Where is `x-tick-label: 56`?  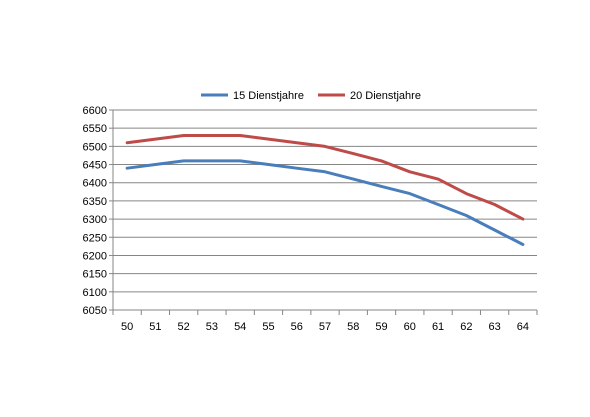 x-tick-label: 56 is located at coordinates (297, 327).